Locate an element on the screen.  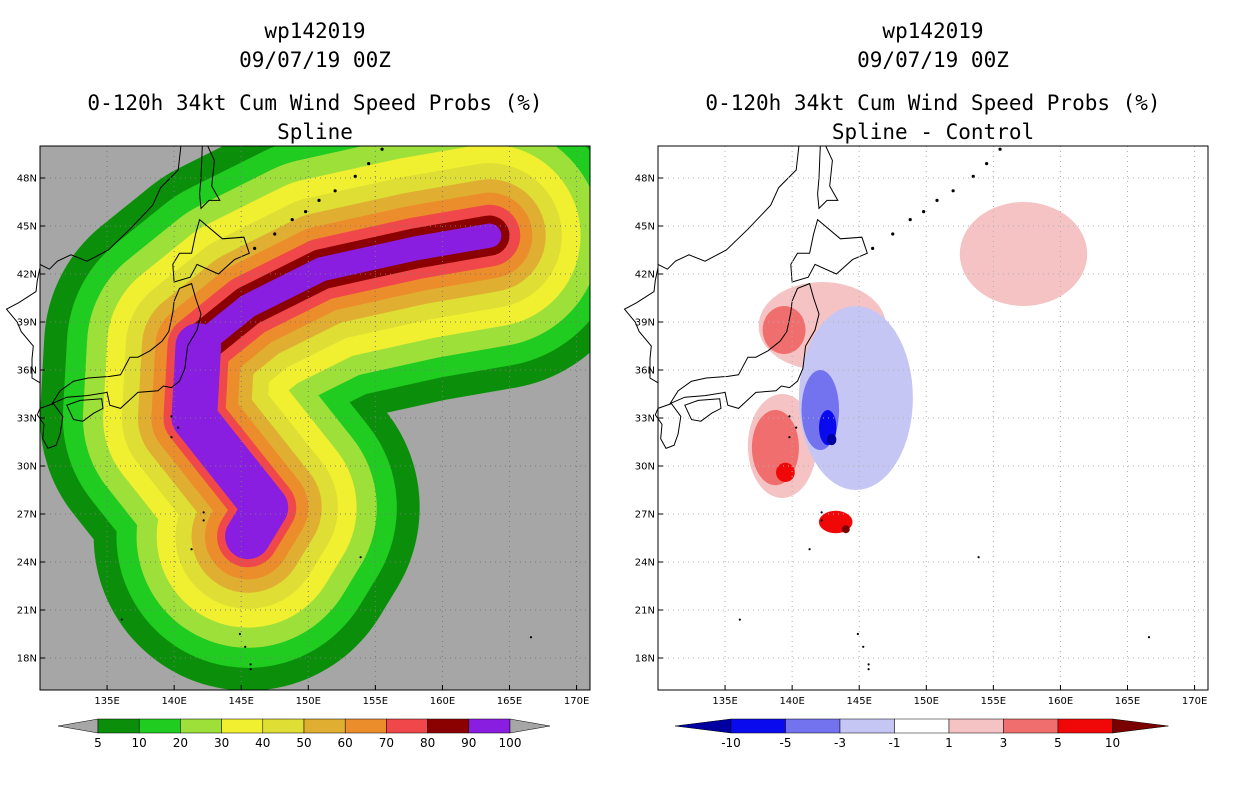
colorbar-label: 80 is located at coordinates (427, 743).